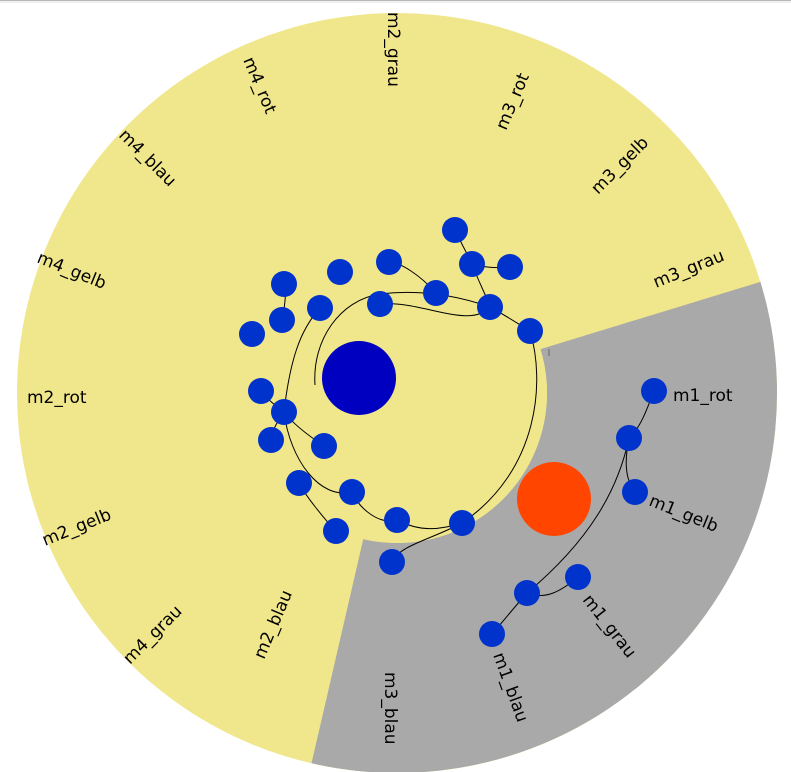  Describe the element at coordinates (654, 391) in the screenshot. I see `leaf-node-m1-rot` at that location.